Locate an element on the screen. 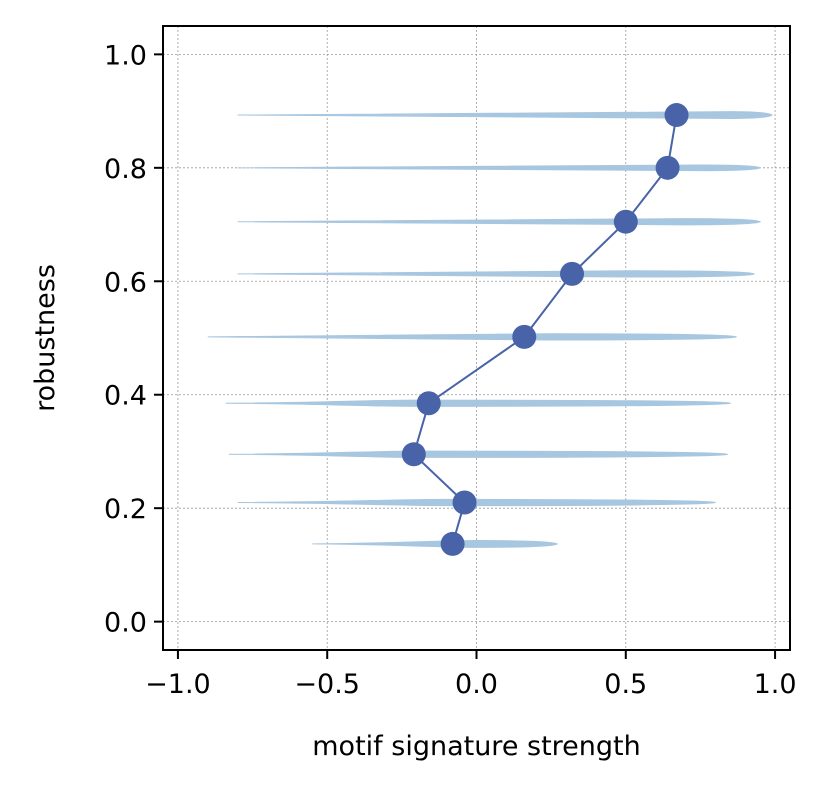  x-tick-label: −1.0 is located at coordinates (178, 684).